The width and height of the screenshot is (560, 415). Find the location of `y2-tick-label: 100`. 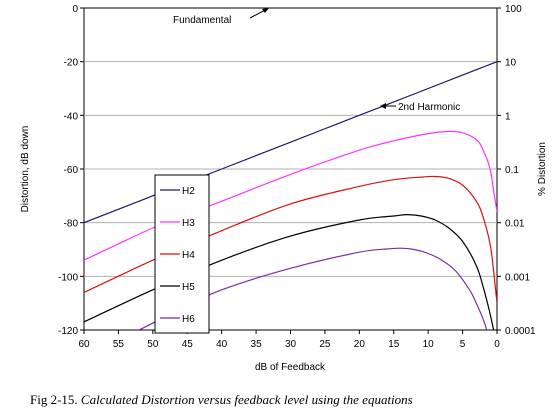

y2-tick-label: 100 is located at coordinates (513, 9).